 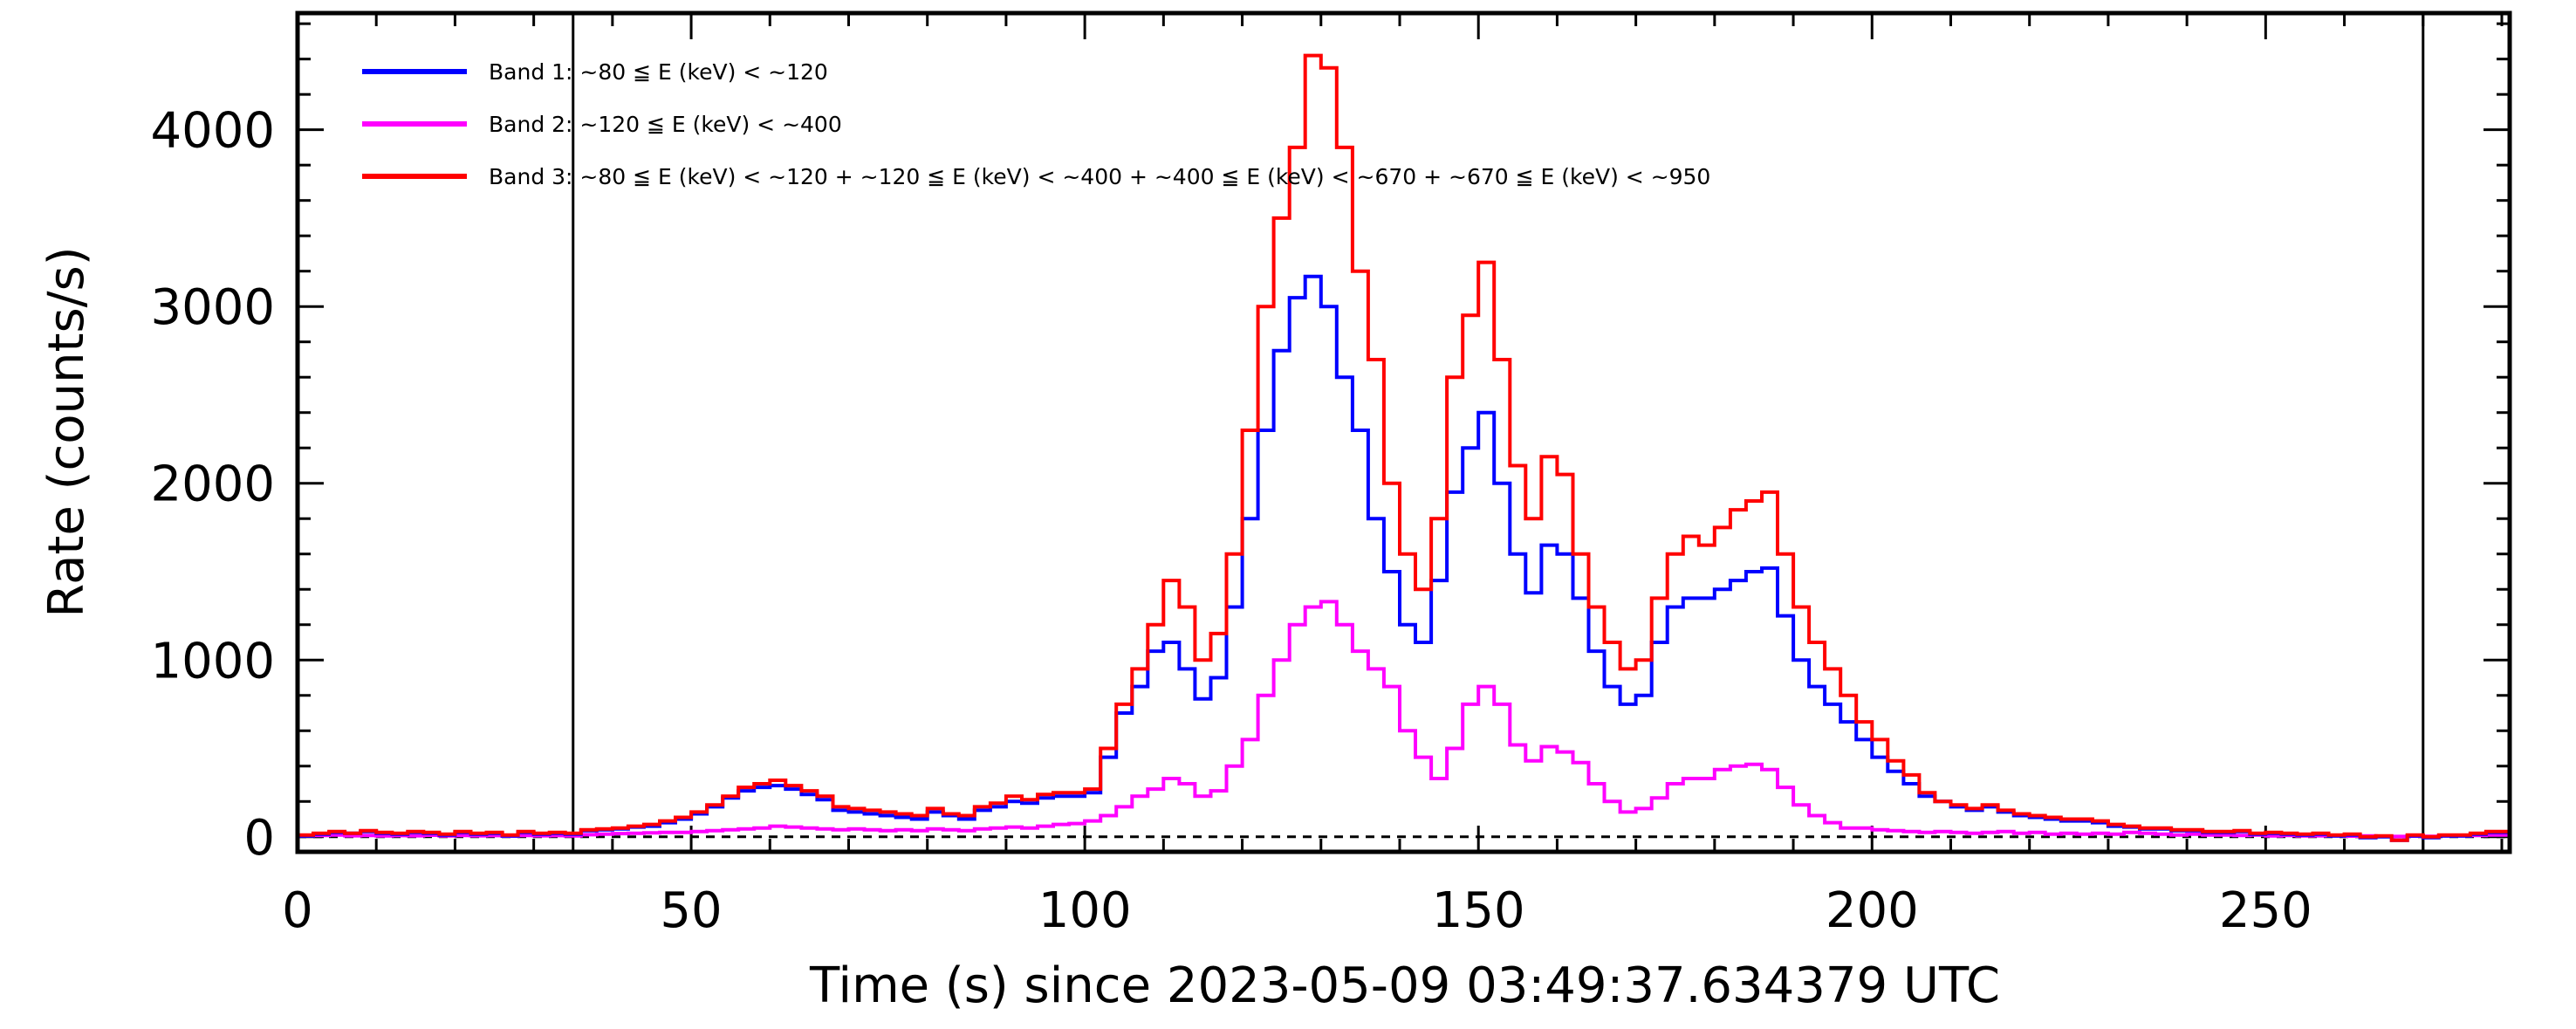 I want to click on y-tick-label: 1000, so click(x=213, y=661).